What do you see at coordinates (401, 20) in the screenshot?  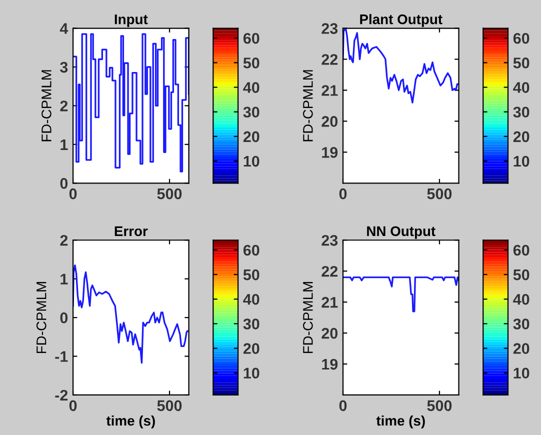 I see `chart-title: Plant Output` at bounding box center [401, 20].